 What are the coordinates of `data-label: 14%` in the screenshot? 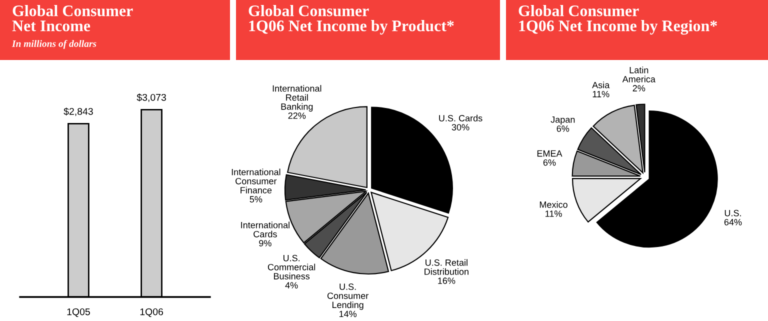 It's located at (348, 314).